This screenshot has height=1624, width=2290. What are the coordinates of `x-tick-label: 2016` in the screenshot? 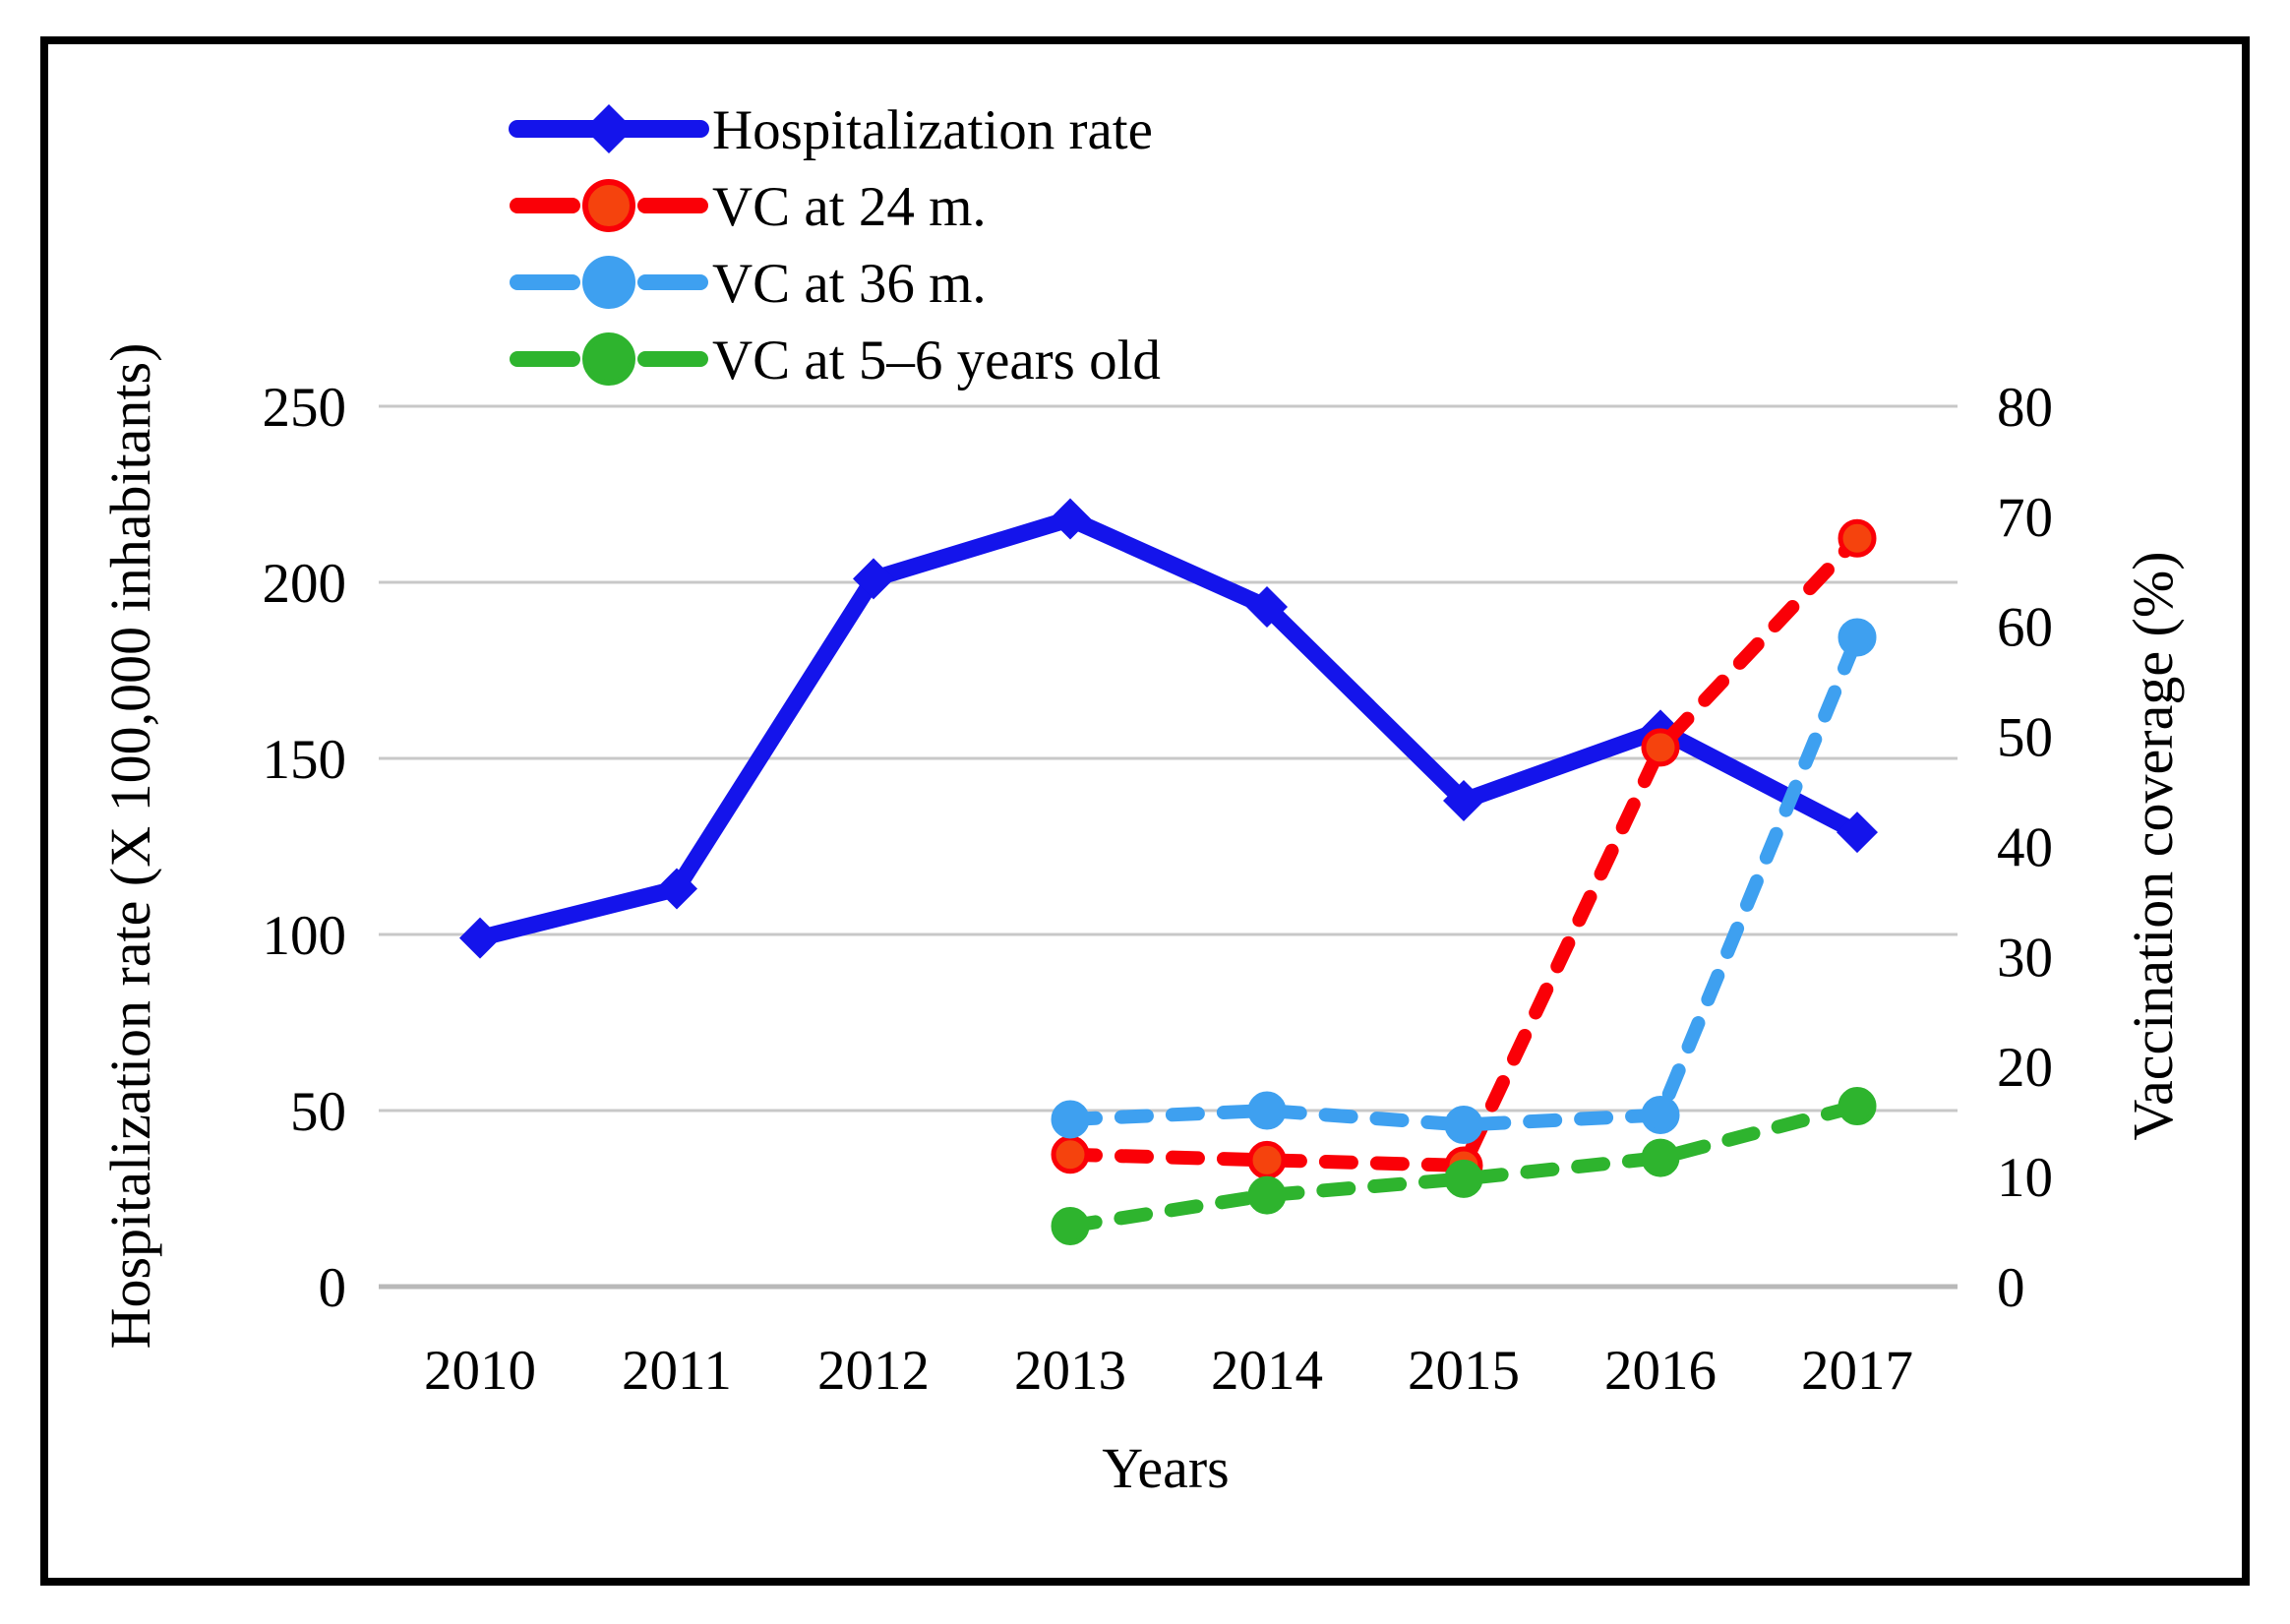 It's located at (1660, 1371).